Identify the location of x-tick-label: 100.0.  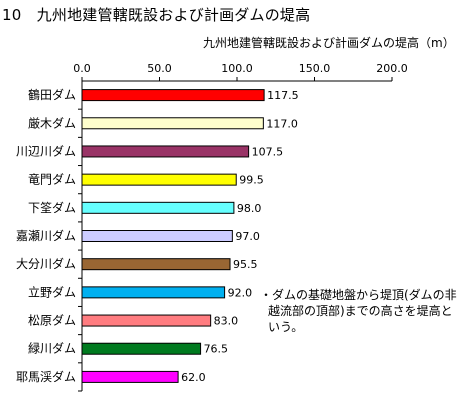
(237, 68).